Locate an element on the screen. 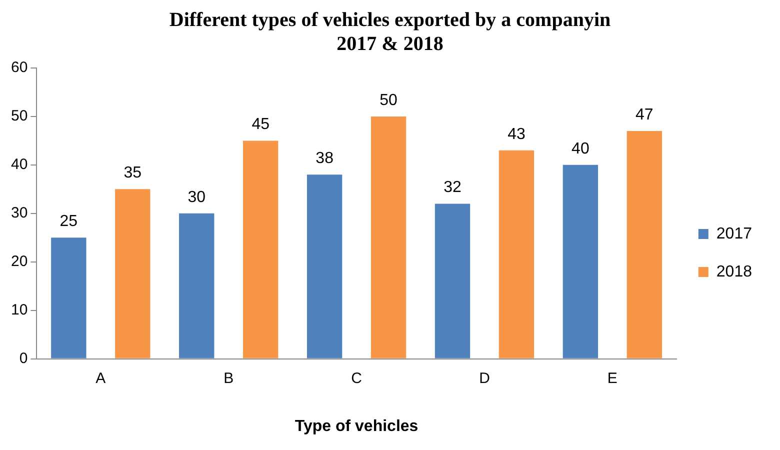 This screenshot has width=780, height=450. legend-label: 2017 is located at coordinates (734, 233).